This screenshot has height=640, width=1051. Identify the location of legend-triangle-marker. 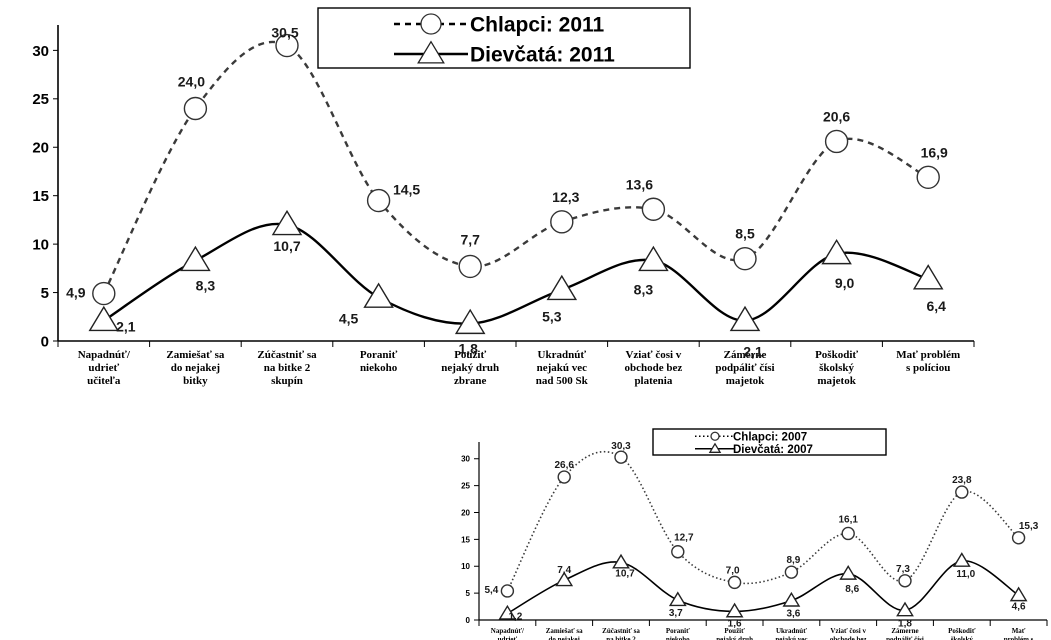
(715, 447).